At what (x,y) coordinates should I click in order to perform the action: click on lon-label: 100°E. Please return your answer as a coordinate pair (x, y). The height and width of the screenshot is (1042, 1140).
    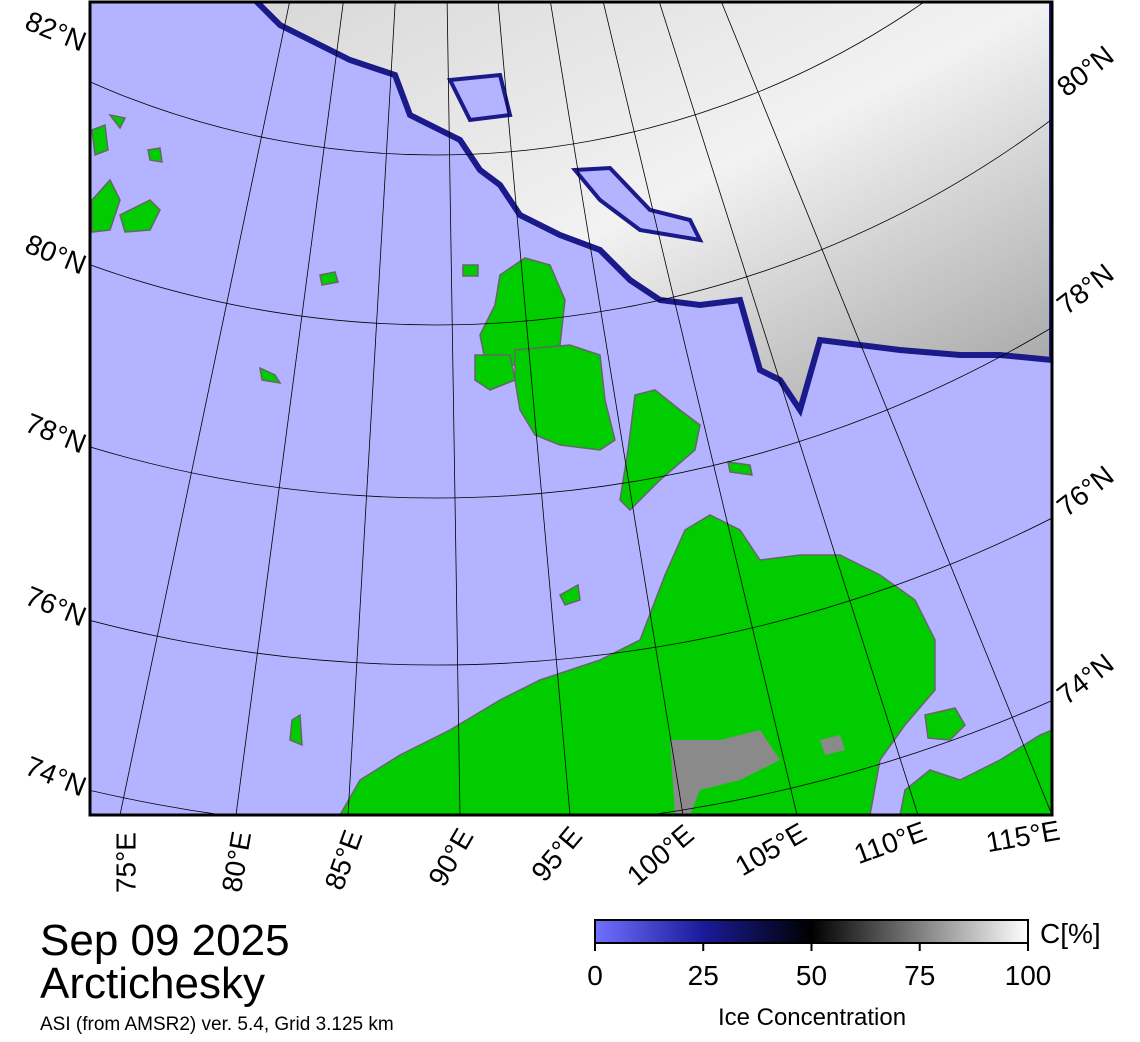
    Looking at the image, I should click on (660, 855).